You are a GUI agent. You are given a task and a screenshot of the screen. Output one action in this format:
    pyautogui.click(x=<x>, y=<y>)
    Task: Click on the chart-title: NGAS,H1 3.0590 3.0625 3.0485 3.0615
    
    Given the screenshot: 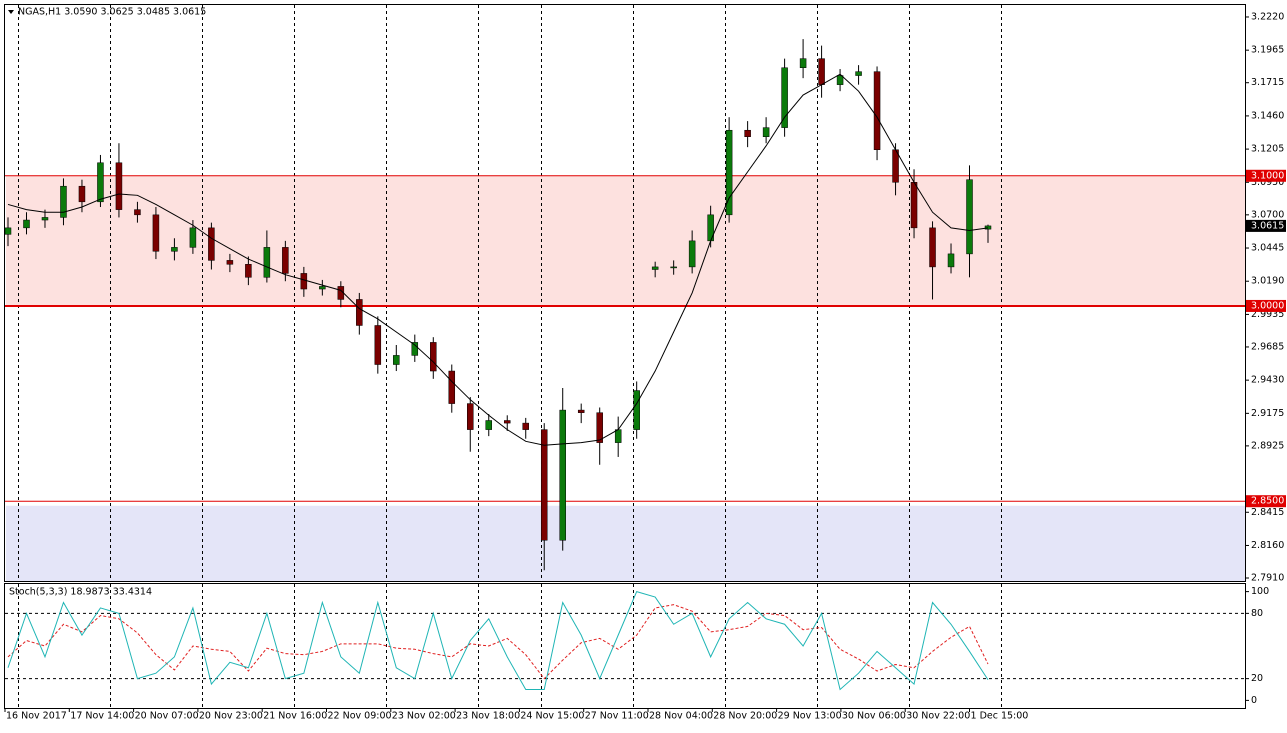 What is the action you would take?
    pyautogui.click(x=112, y=12)
    